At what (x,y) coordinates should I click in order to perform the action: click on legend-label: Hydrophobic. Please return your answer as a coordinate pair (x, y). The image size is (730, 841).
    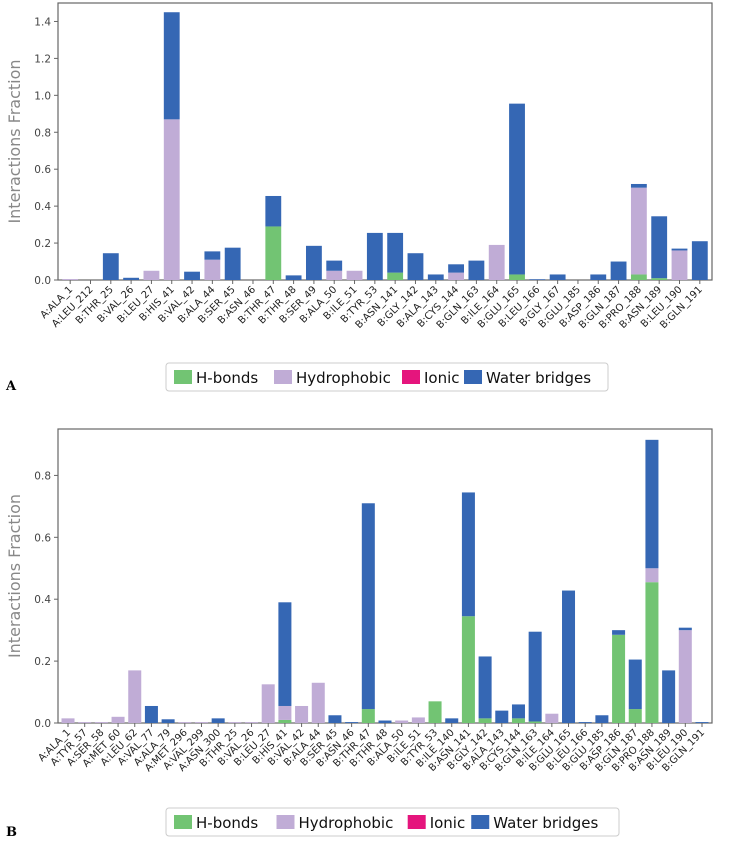
    Looking at the image, I should click on (343, 378).